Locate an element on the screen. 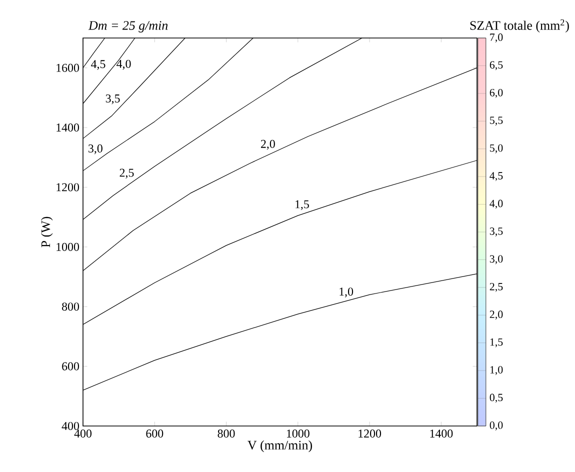  y-tick-label: 600 is located at coordinates (71, 366).